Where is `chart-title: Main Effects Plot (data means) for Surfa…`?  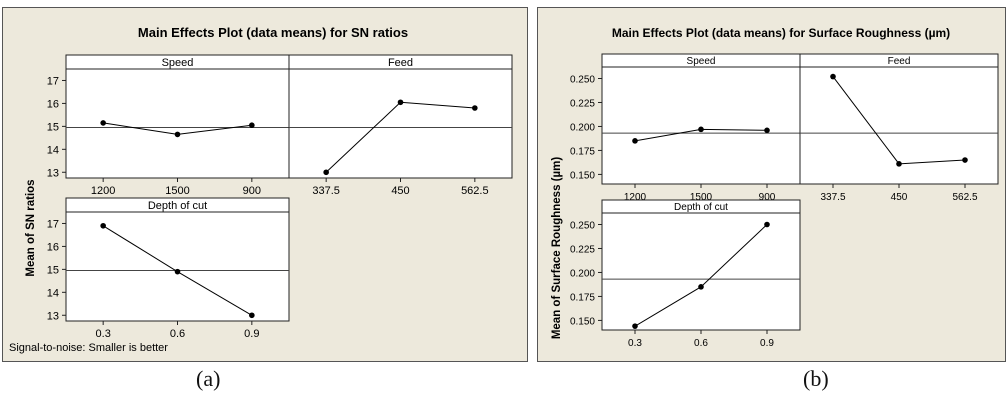
chart-title: Main Effects Plot (data means) for Surfa… is located at coordinates (781, 33).